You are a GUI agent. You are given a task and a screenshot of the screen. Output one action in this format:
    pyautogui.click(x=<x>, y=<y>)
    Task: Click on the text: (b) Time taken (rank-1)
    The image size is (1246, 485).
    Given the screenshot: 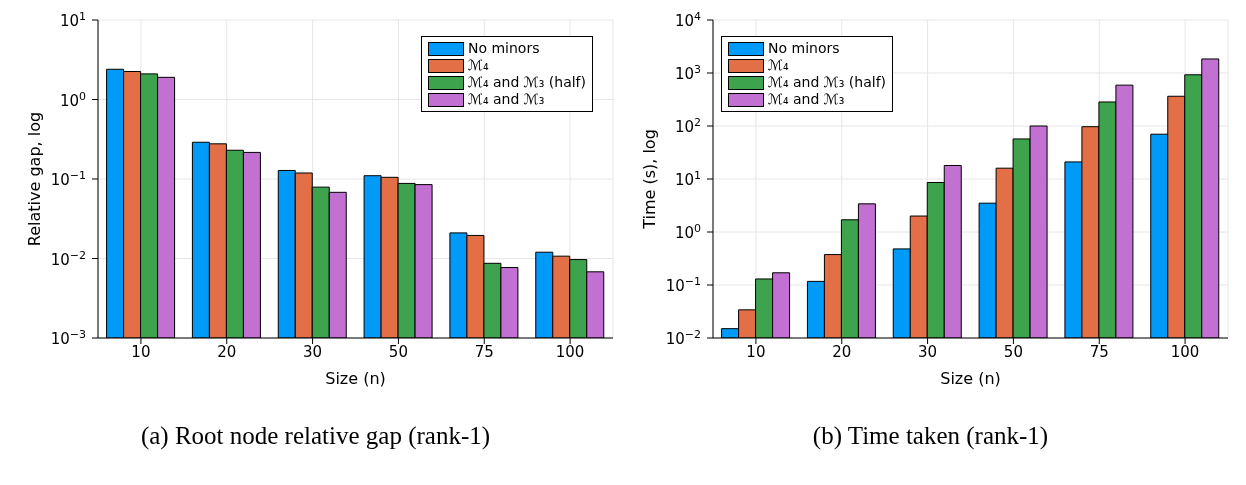 What is the action you would take?
    pyautogui.click(x=930, y=436)
    